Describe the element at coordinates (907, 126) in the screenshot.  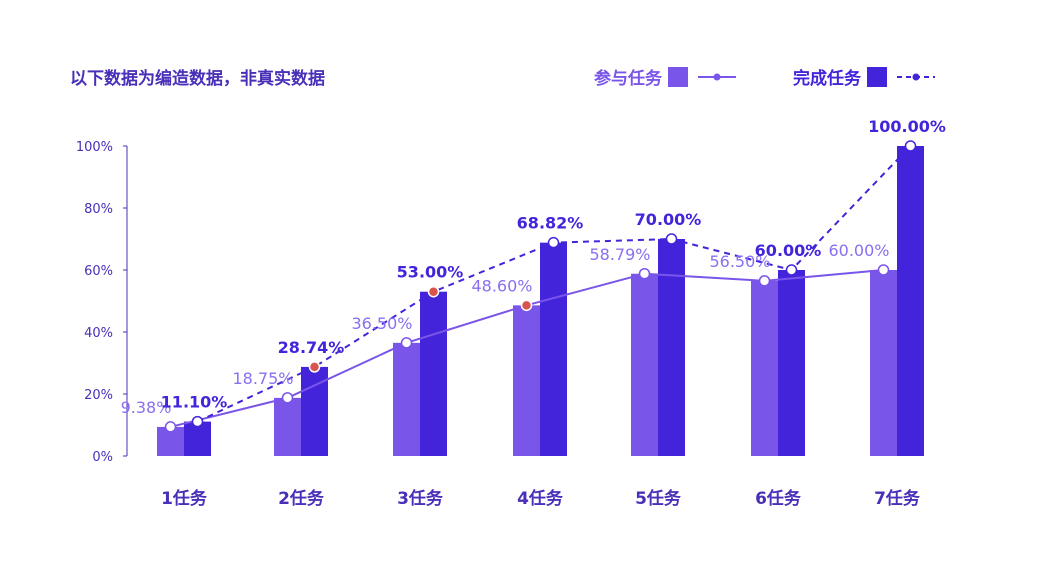
I see `data-label-complete: 100.00%` at that location.